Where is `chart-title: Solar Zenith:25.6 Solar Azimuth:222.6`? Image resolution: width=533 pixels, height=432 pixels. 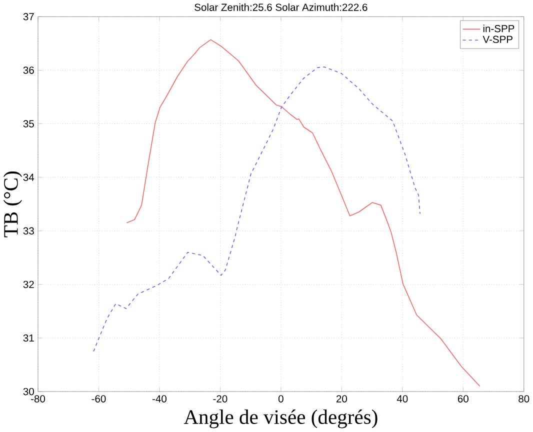
chart-title: Solar Zenith:25.6 Solar Azimuth:222.6 is located at coordinates (281, 8).